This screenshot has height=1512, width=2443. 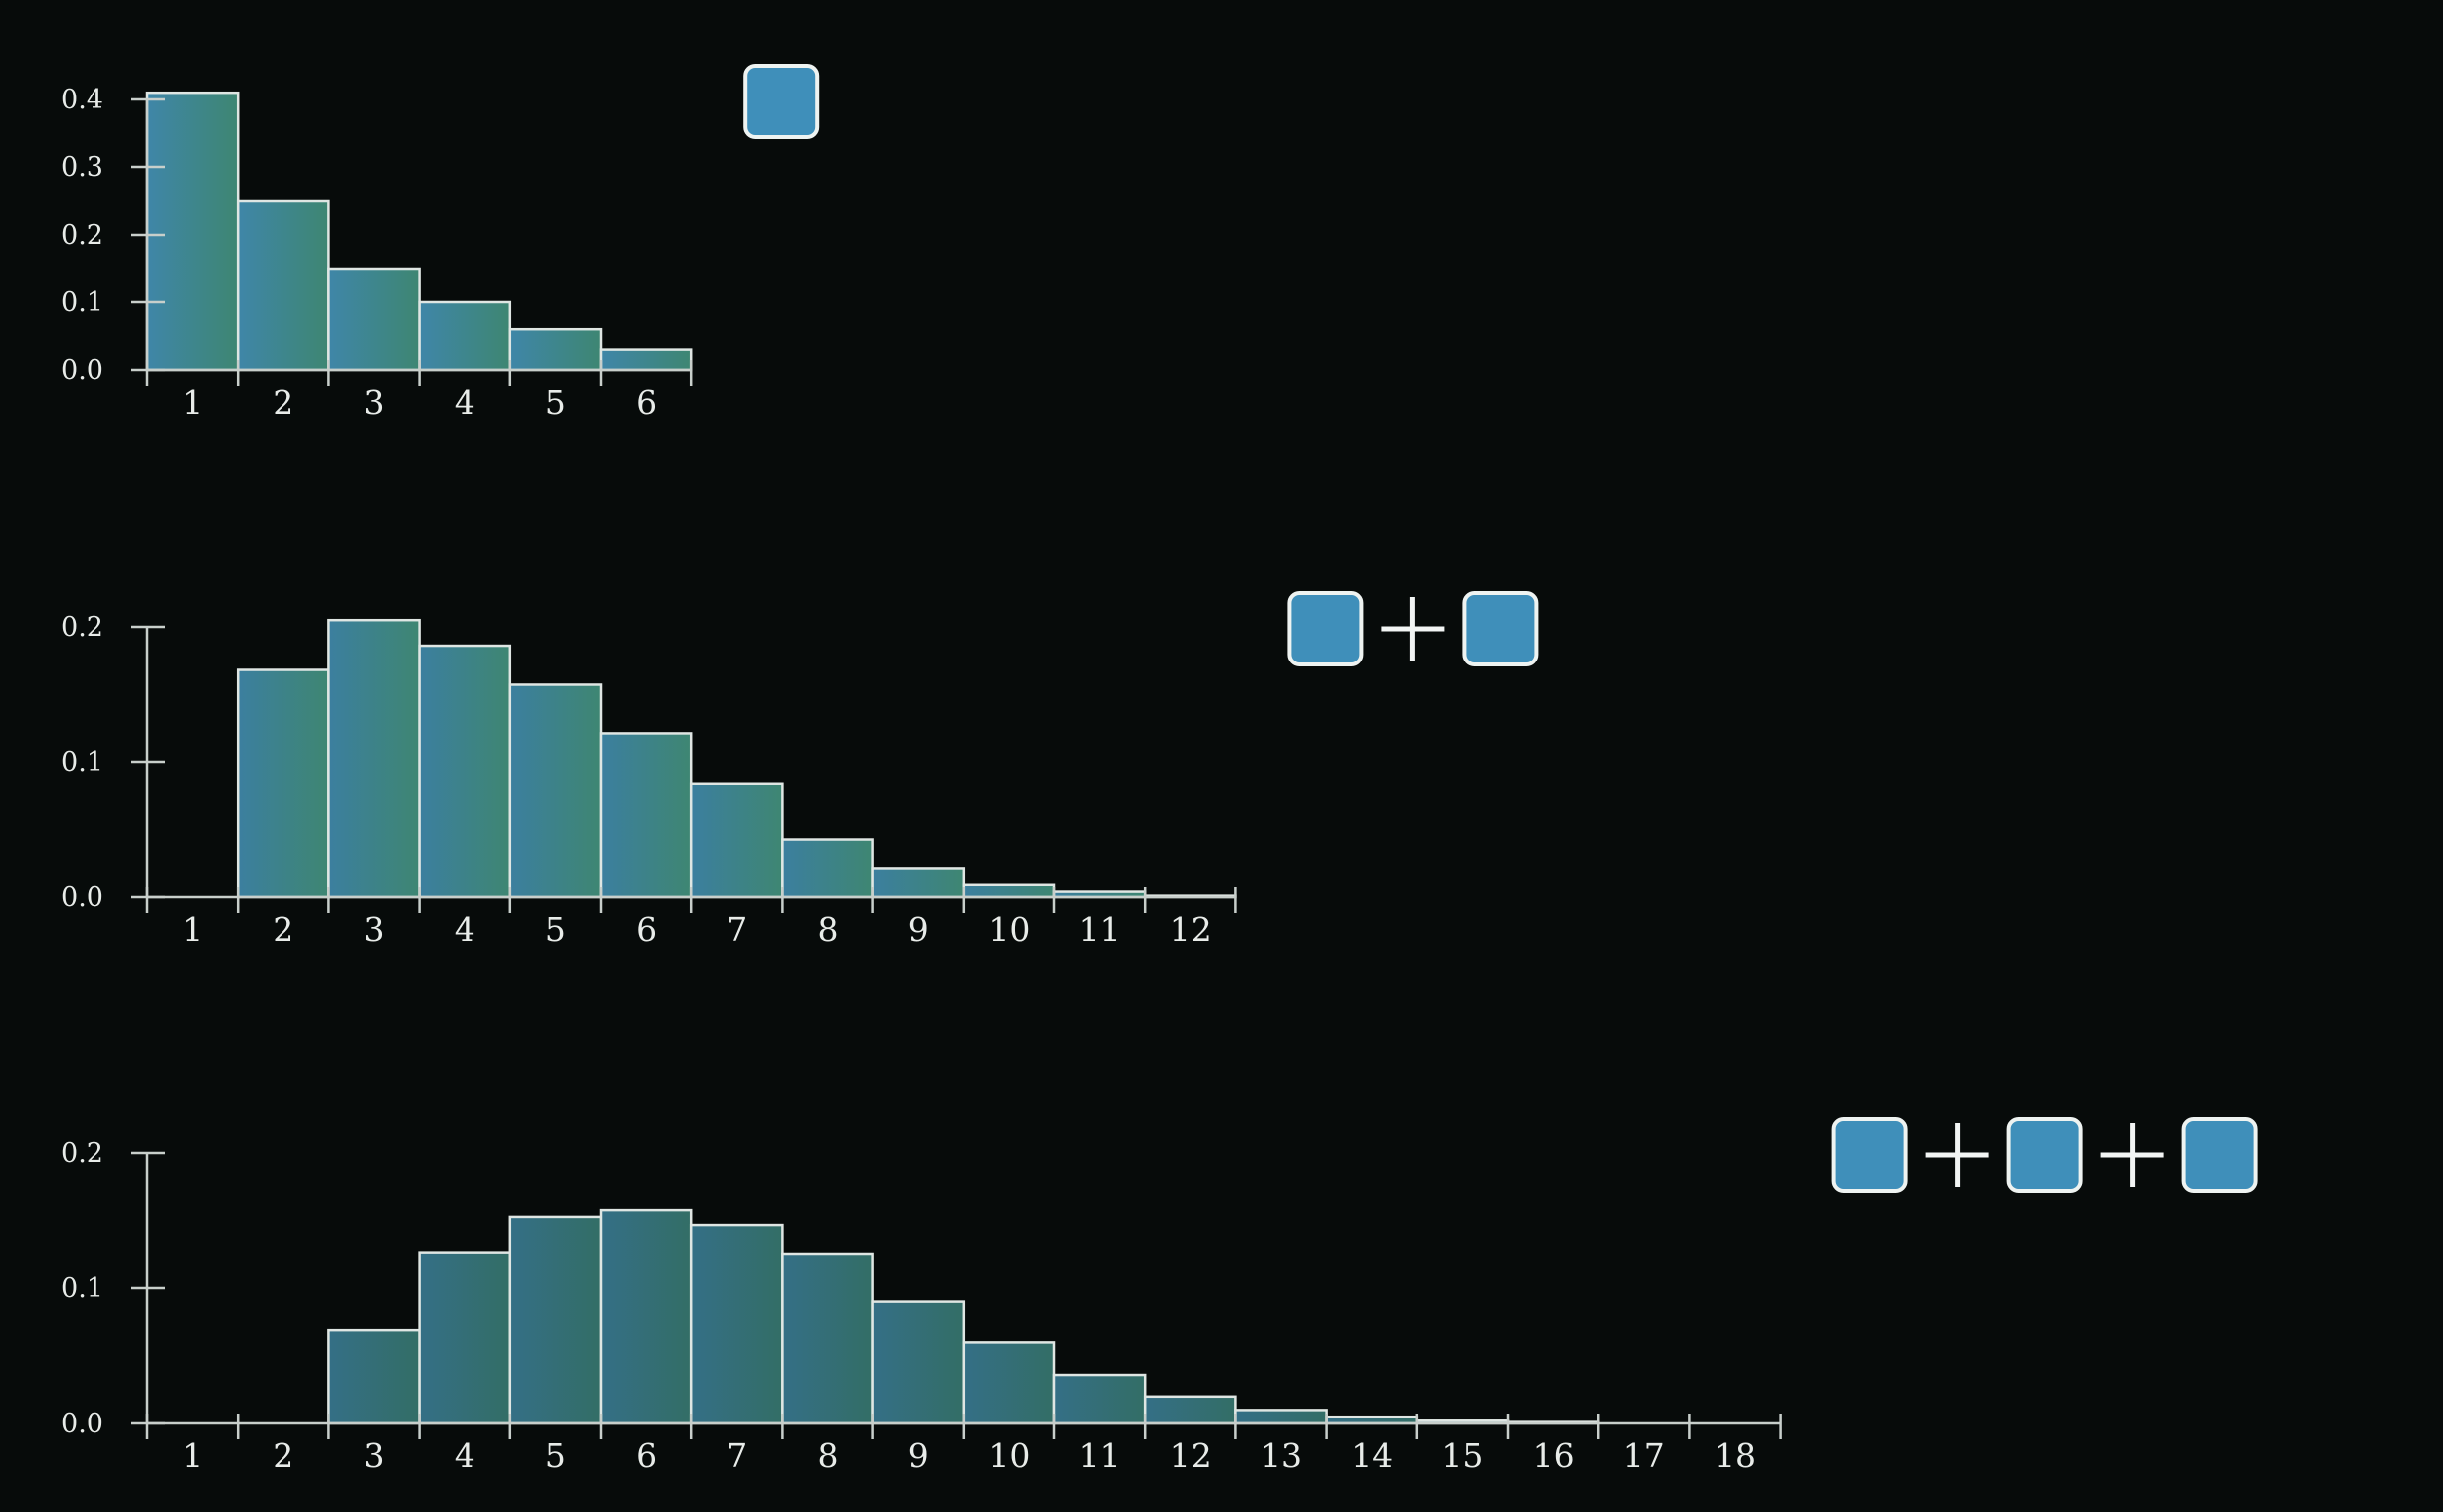 I want to click on x-tick-label: 14, so click(x=1372, y=1455).